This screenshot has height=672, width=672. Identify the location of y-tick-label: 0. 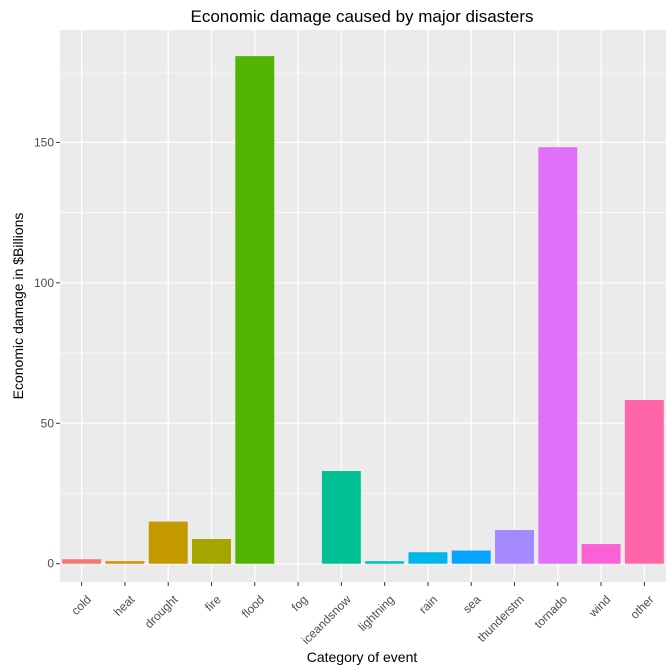
(50, 564).